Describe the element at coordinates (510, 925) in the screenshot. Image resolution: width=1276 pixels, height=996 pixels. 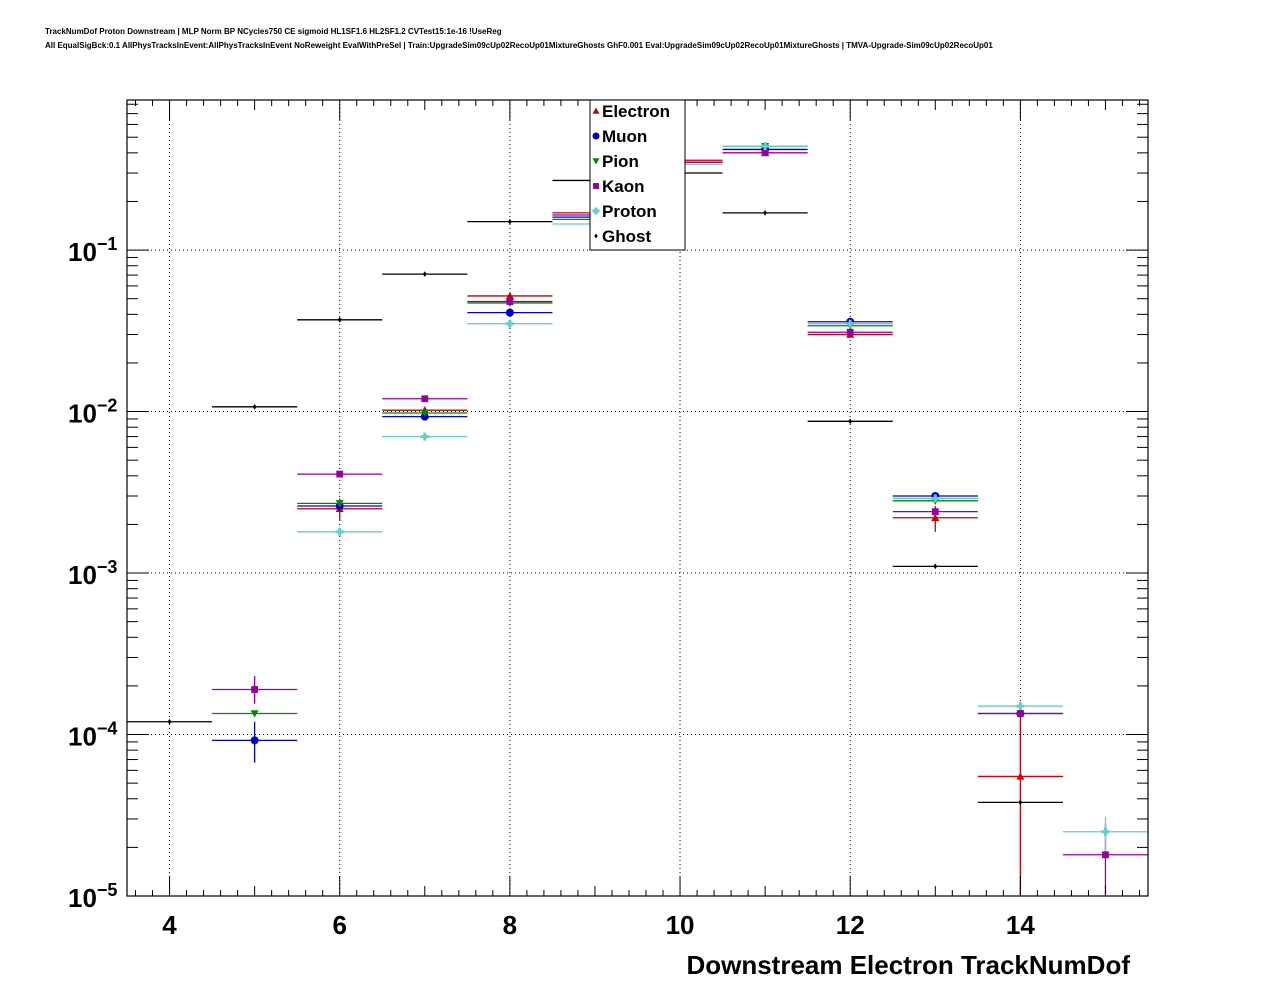
I see `x-tick-label: 8` at that location.